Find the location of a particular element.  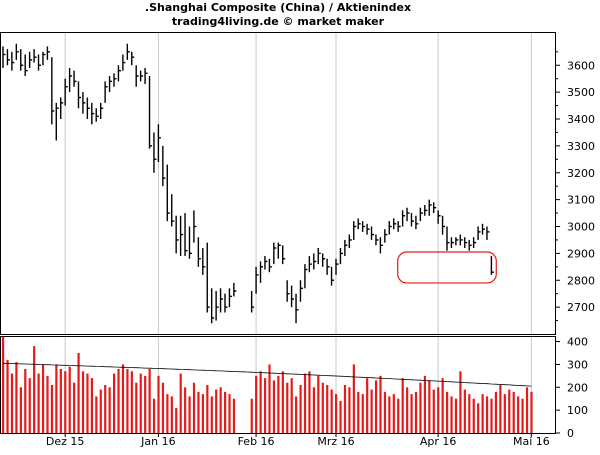

price-axis-label: 2900 is located at coordinates (581, 253).